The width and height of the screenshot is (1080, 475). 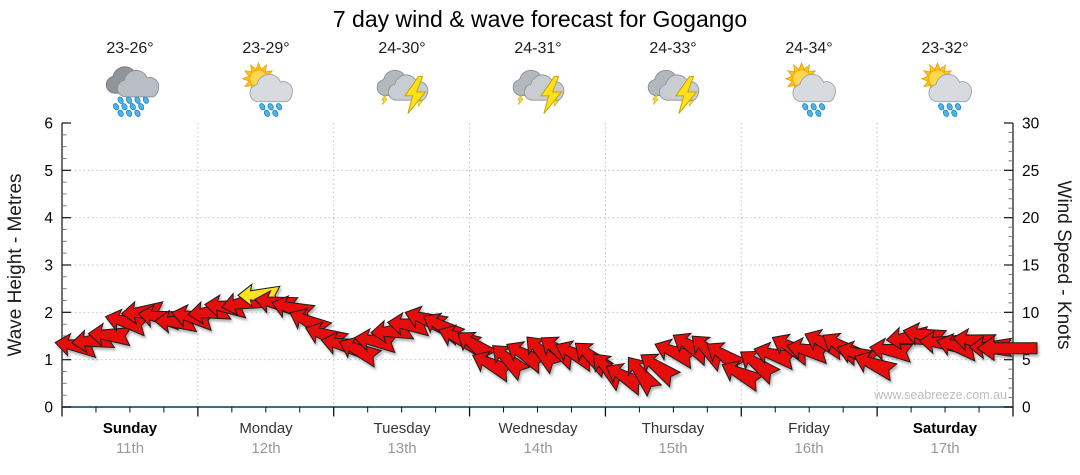 What do you see at coordinates (809, 428) in the screenshot?
I see `day-name: Friday` at bounding box center [809, 428].